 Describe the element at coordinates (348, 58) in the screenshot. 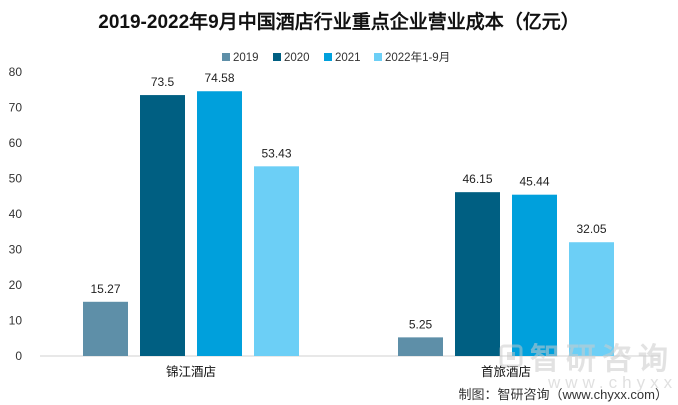

I see `legend-label: 2021` at that location.